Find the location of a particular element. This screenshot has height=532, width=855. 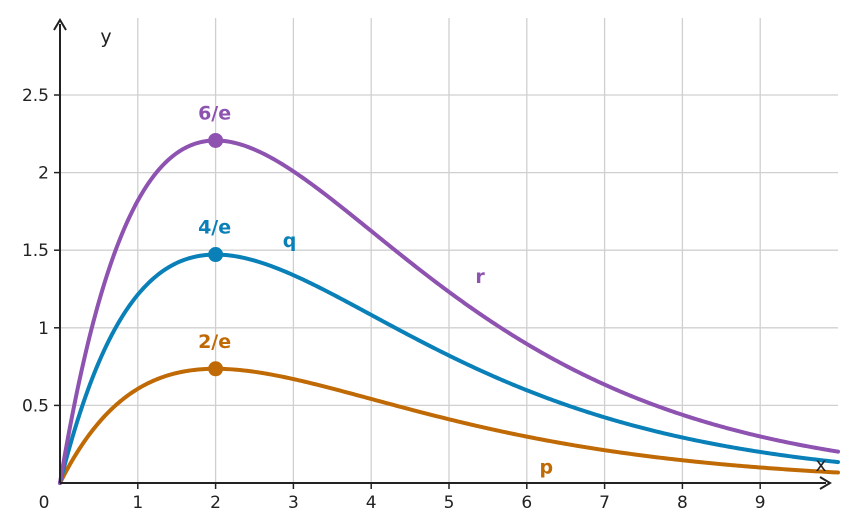

max-point-p is located at coordinates (216, 369).